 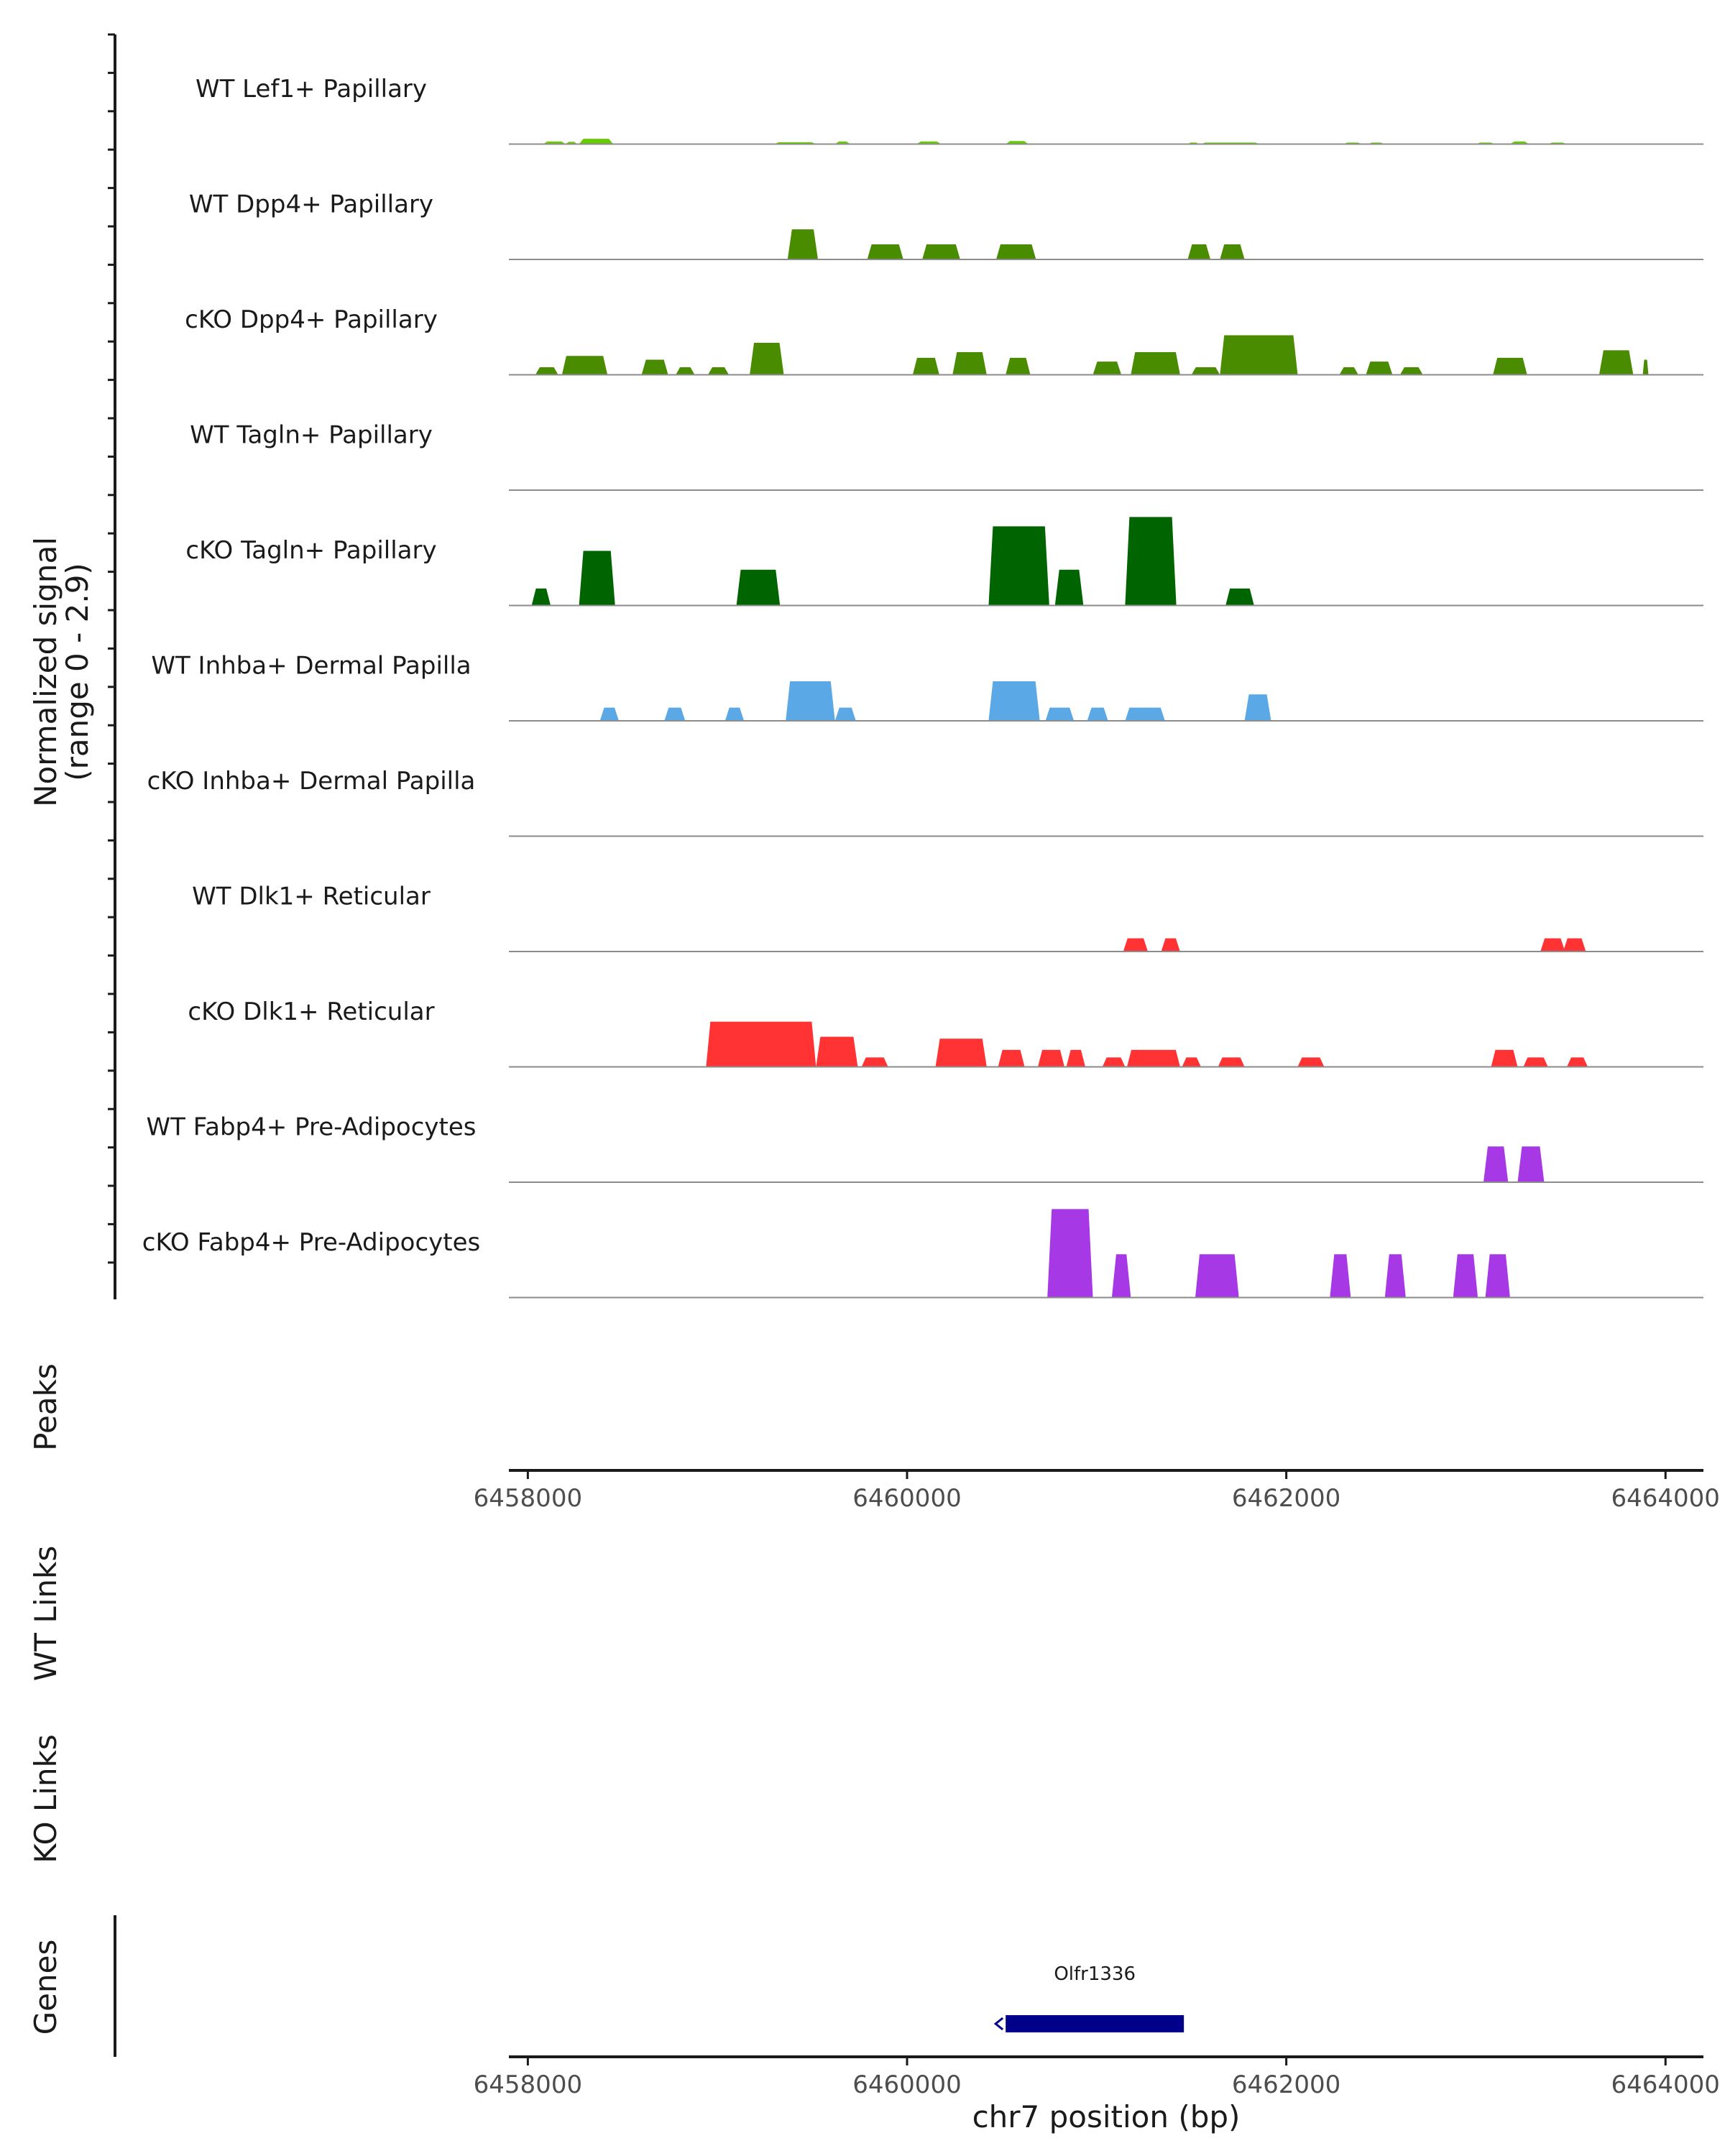 What do you see at coordinates (945, 1033) in the screenshot?
I see `track: cKO Dlk1+ Reticular` at bounding box center [945, 1033].